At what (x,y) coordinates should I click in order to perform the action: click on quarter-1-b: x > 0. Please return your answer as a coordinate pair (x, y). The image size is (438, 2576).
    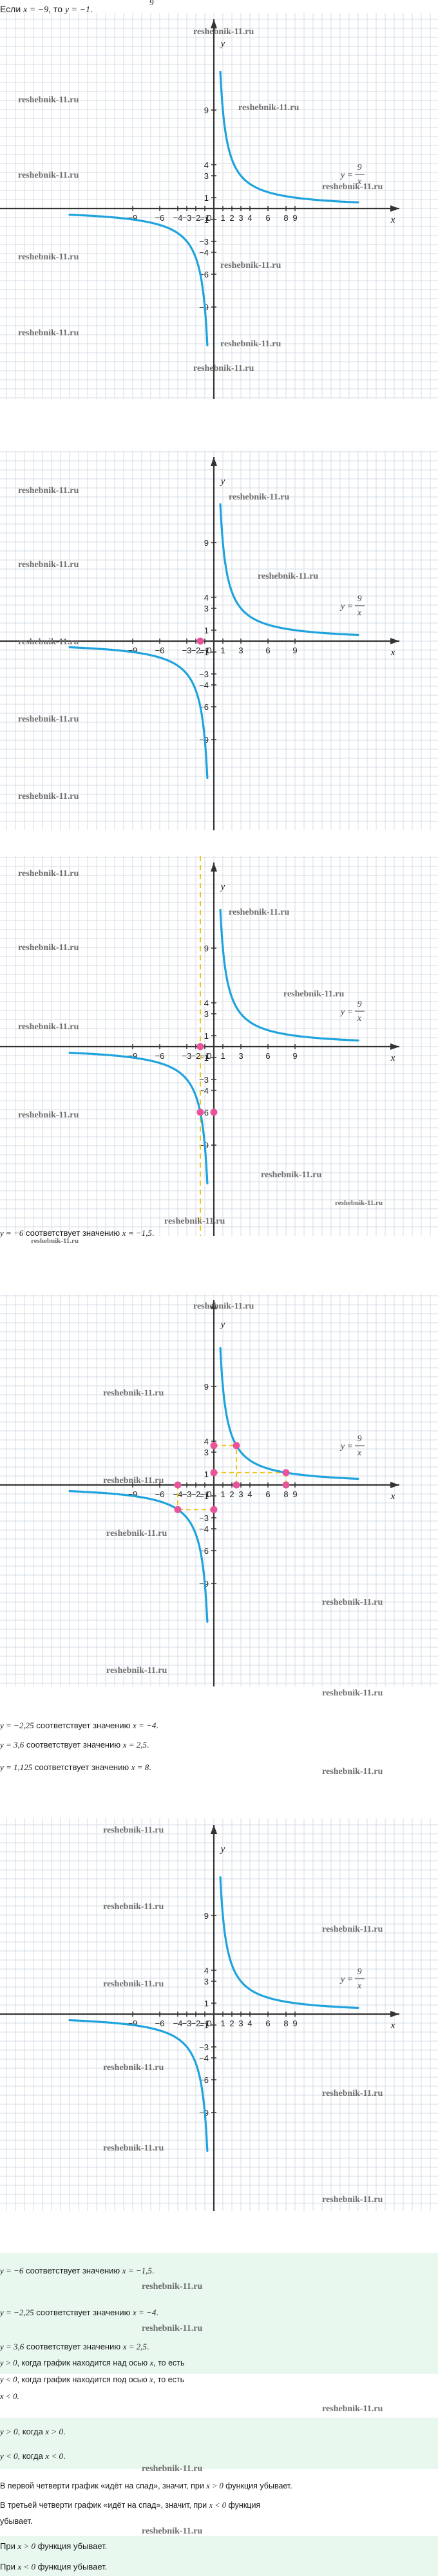
    Looking at the image, I should click on (215, 2485).